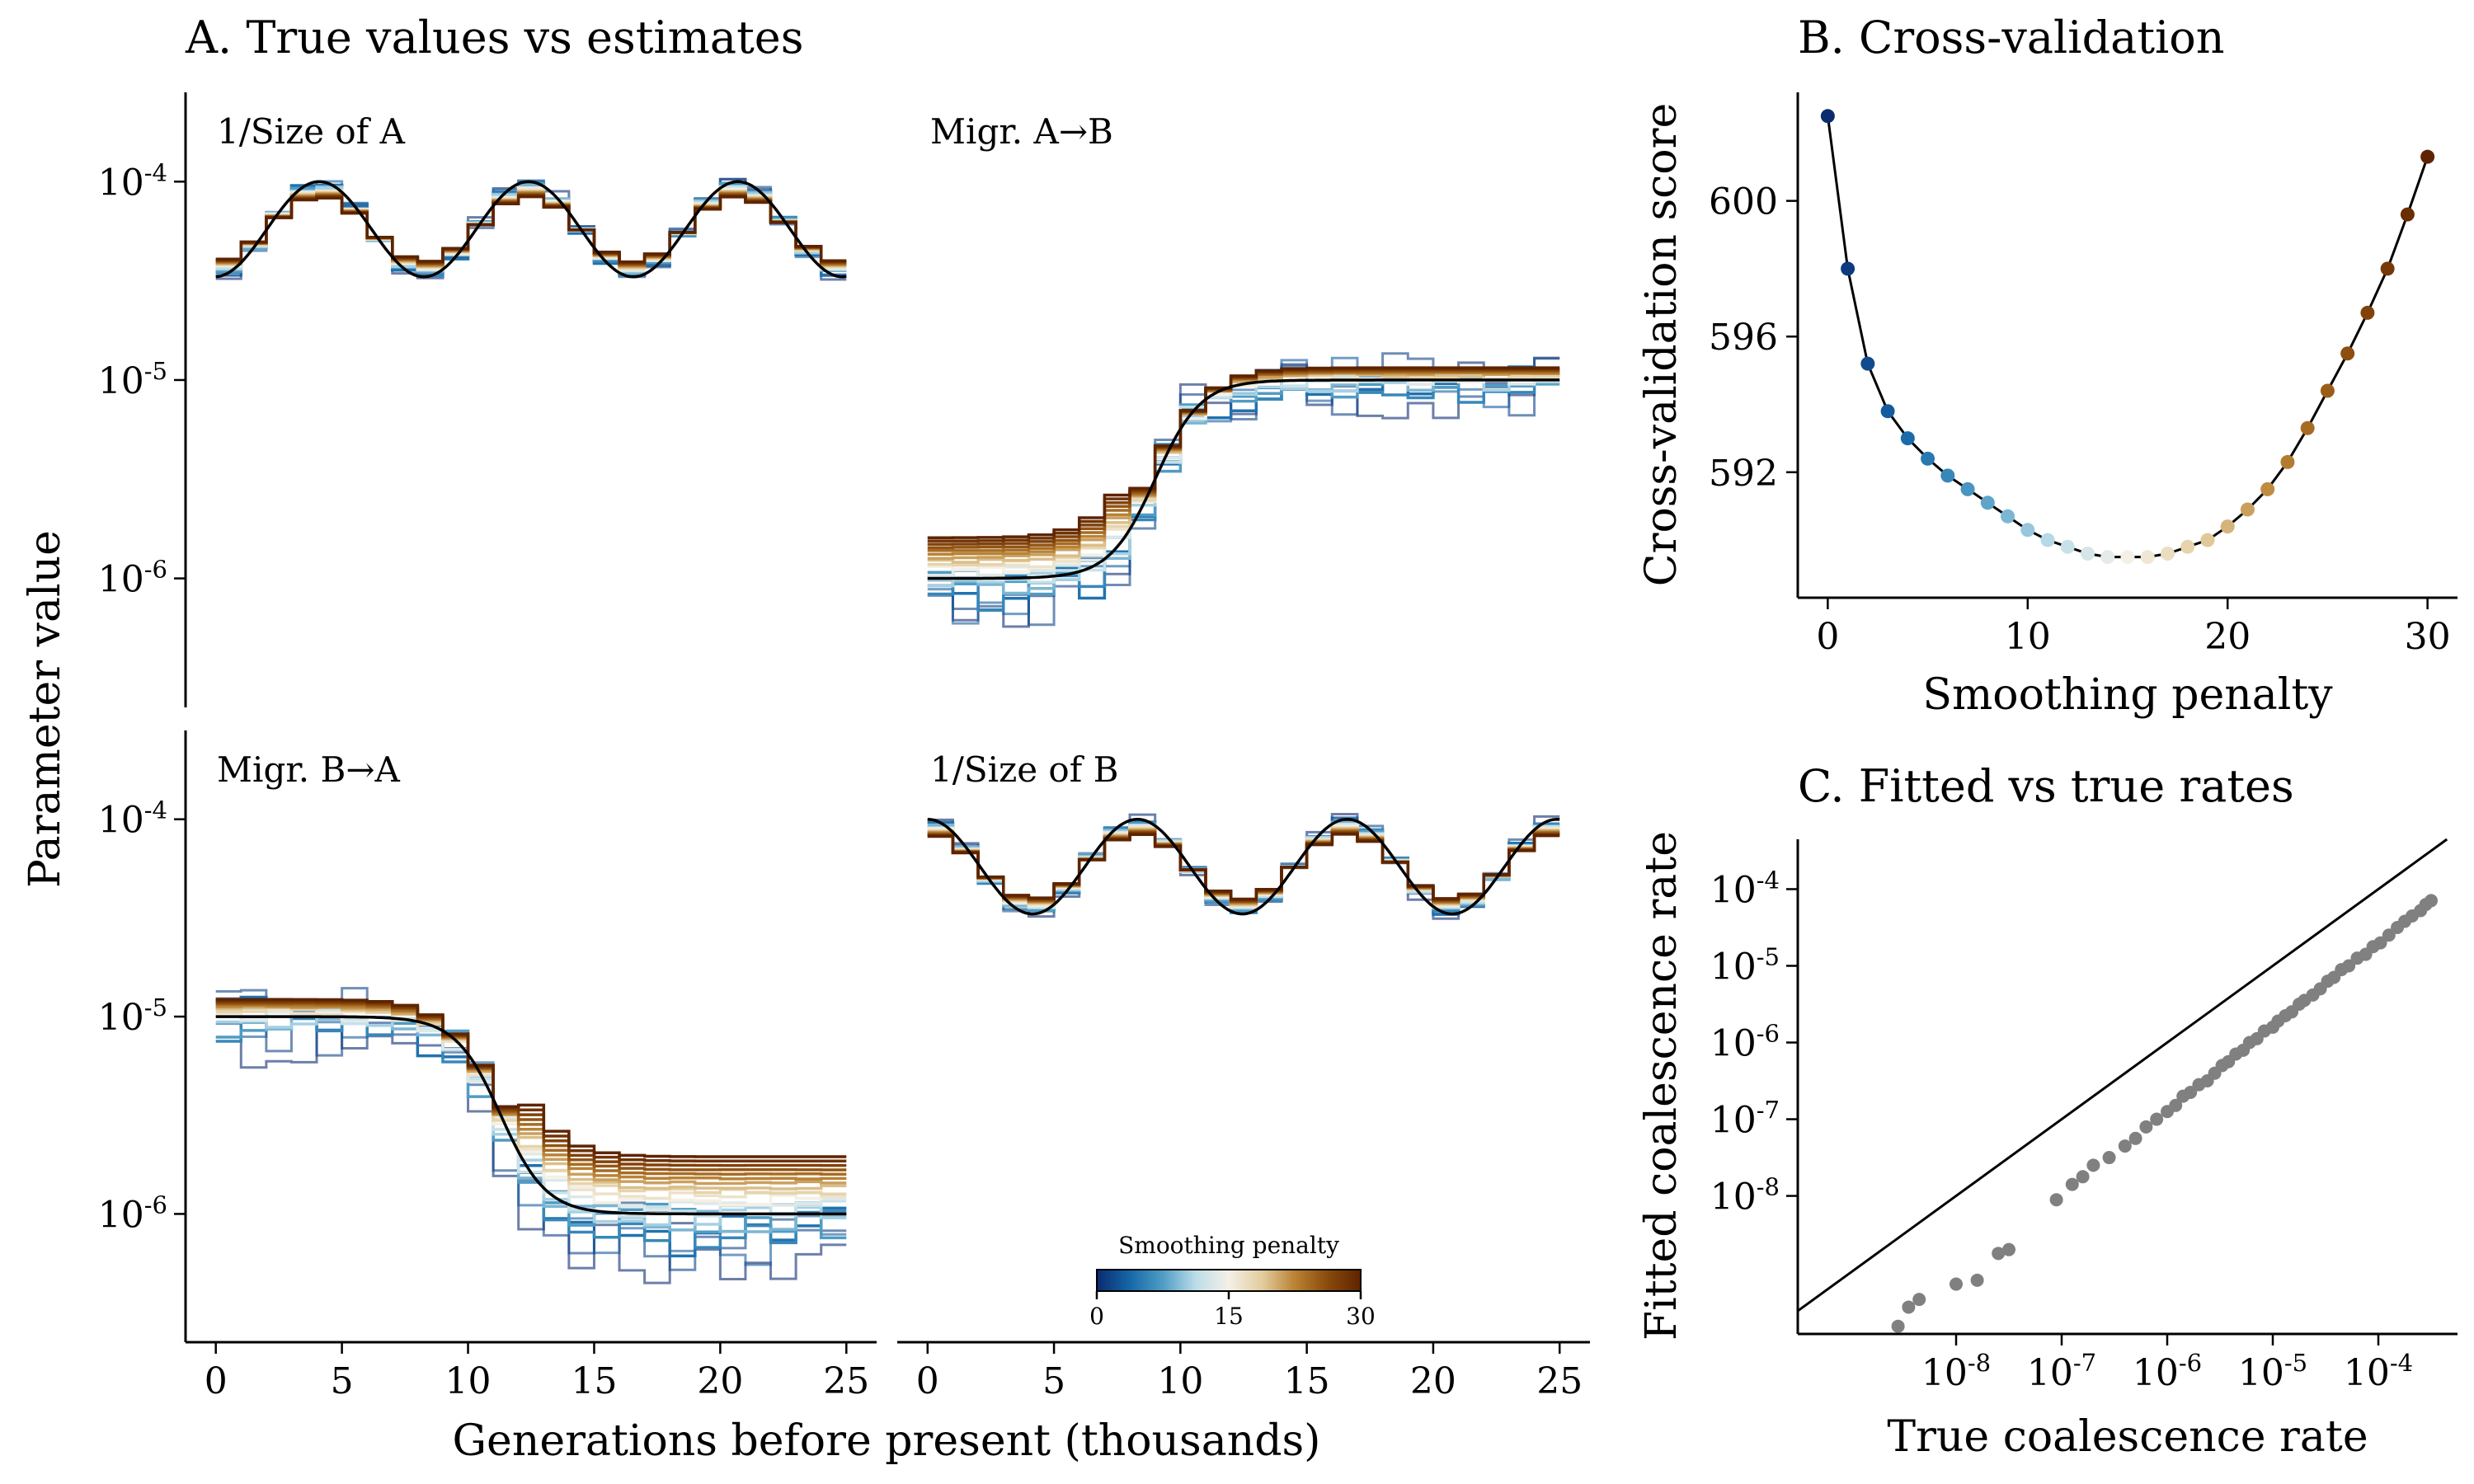  Describe the element at coordinates (2046, 786) in the screenshot. I see `panel-c-title: C. Fitted vs true rates` at that location.